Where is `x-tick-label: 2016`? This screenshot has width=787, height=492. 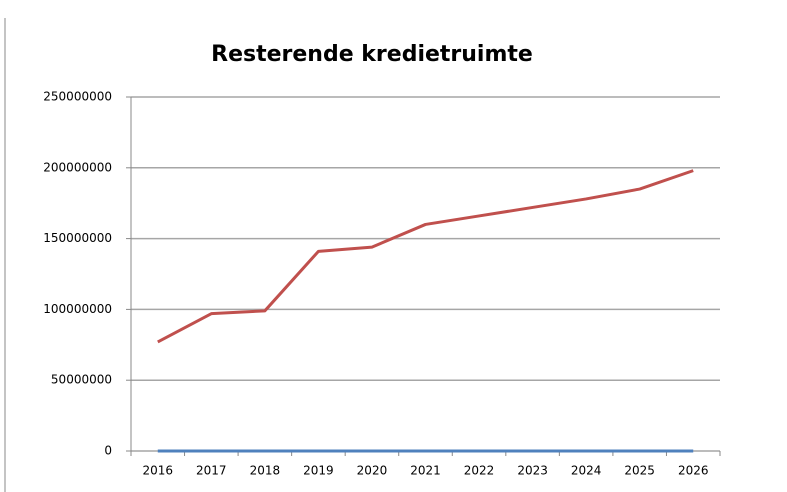
x-tick-label: 2016 is located at coordinates (157, 471).